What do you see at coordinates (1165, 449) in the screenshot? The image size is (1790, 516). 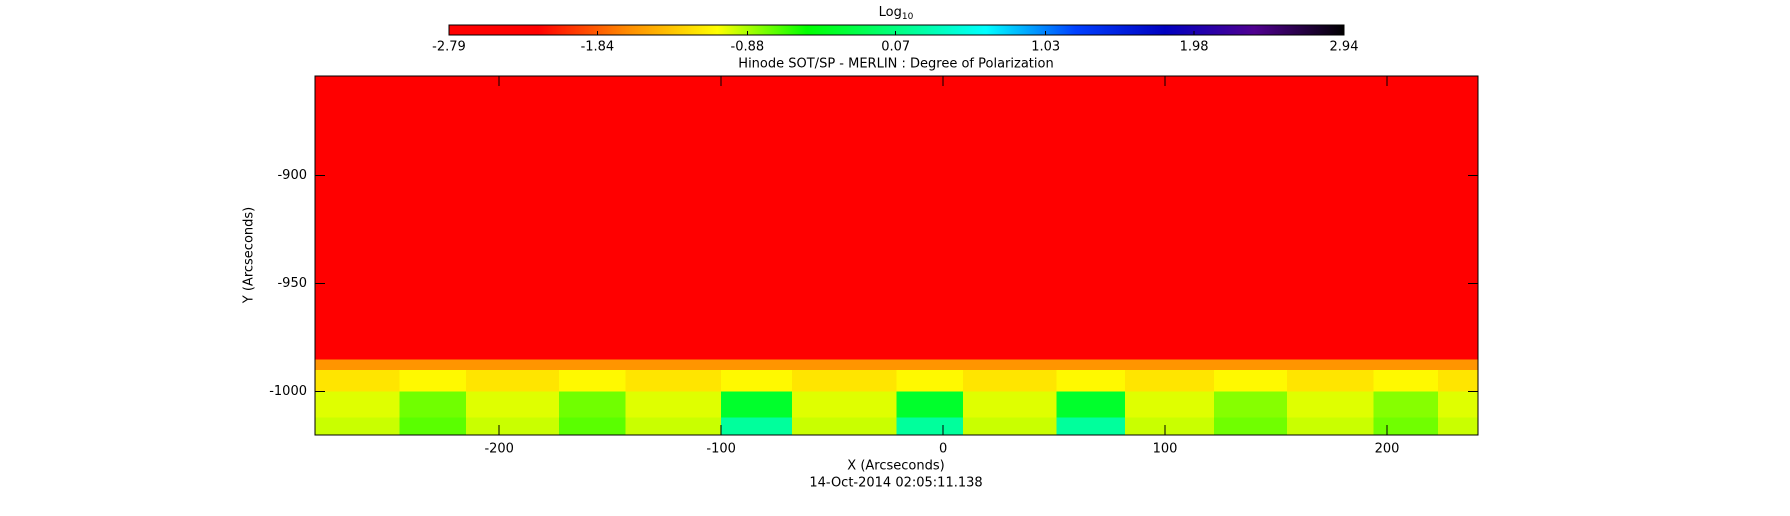 I see `x-tick-label: 100` at bounding box center [1165, 449].